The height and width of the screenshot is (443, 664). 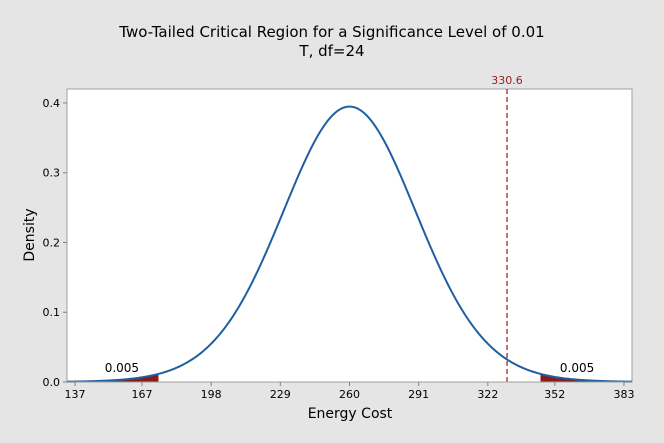 I want to click on x-tick-label: 260, so click(x=349, y=394).